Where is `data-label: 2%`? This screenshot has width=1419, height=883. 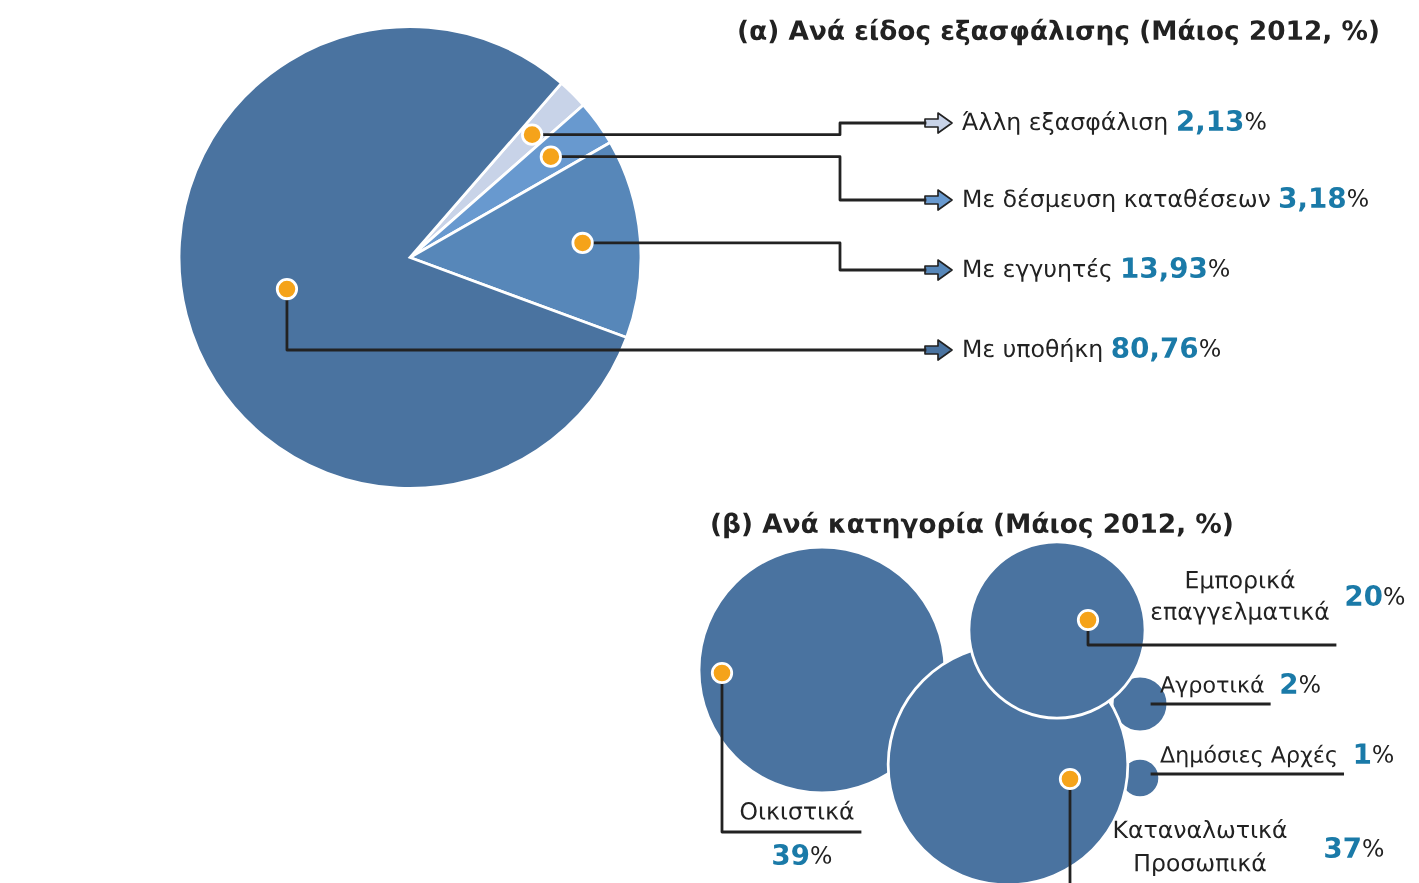 data-label: 2% is located at coordinates (1300, 683).